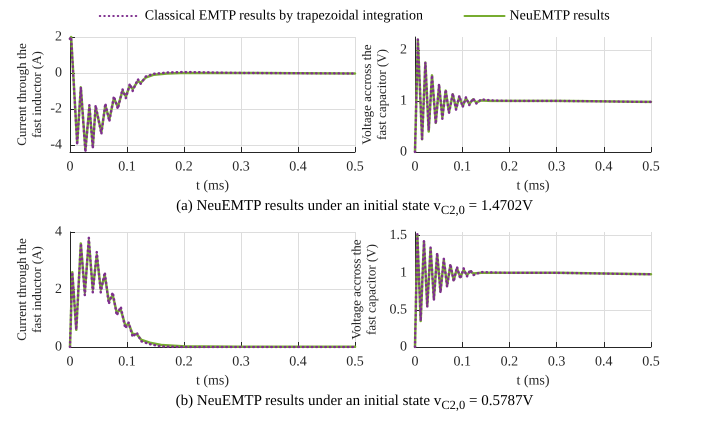 This screenshot has width=709, height=430. What do you see at coordinates (398, 310) in the screenshot?
I see `y-tick-label: 0.5` at bounding box center [398, 310].